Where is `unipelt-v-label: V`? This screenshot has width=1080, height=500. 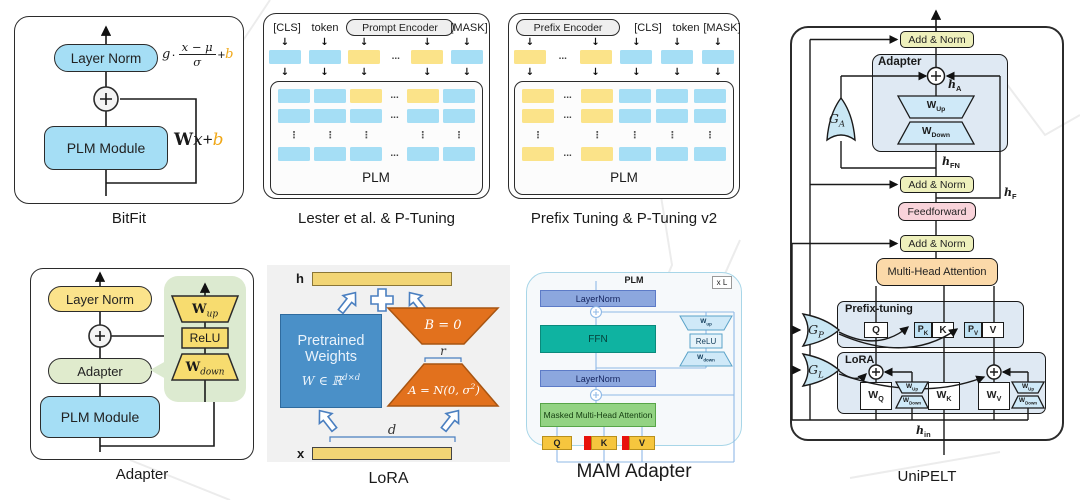 unipelt-v-label: V is located at coordinates (993, 330).